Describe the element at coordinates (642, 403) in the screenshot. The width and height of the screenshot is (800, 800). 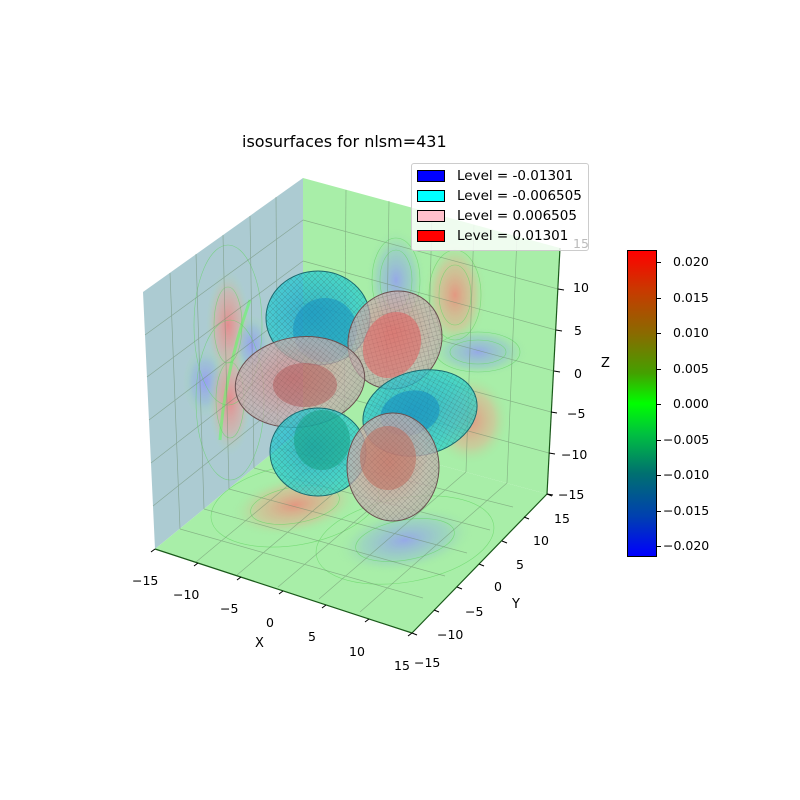
I see `colorbar` at that location.